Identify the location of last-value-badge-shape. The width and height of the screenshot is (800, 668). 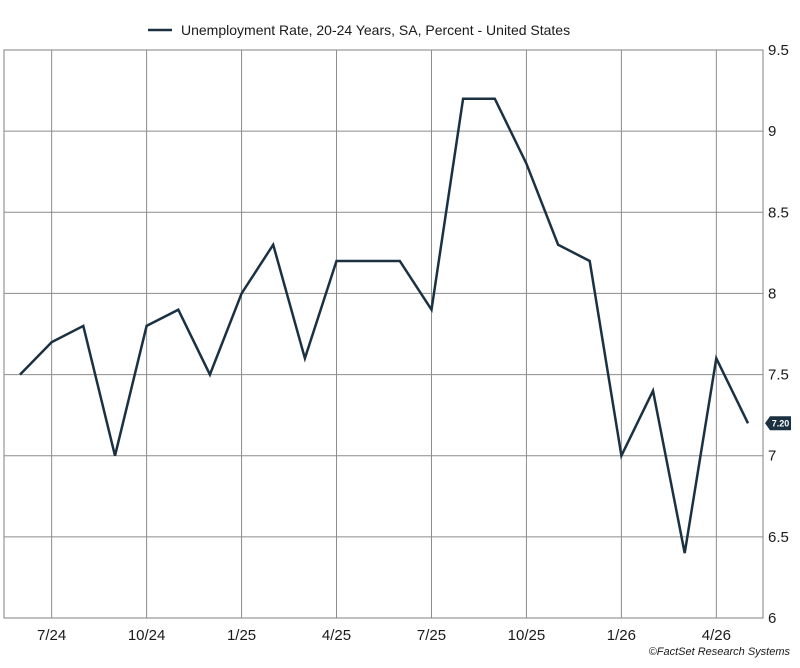
(778, 423).